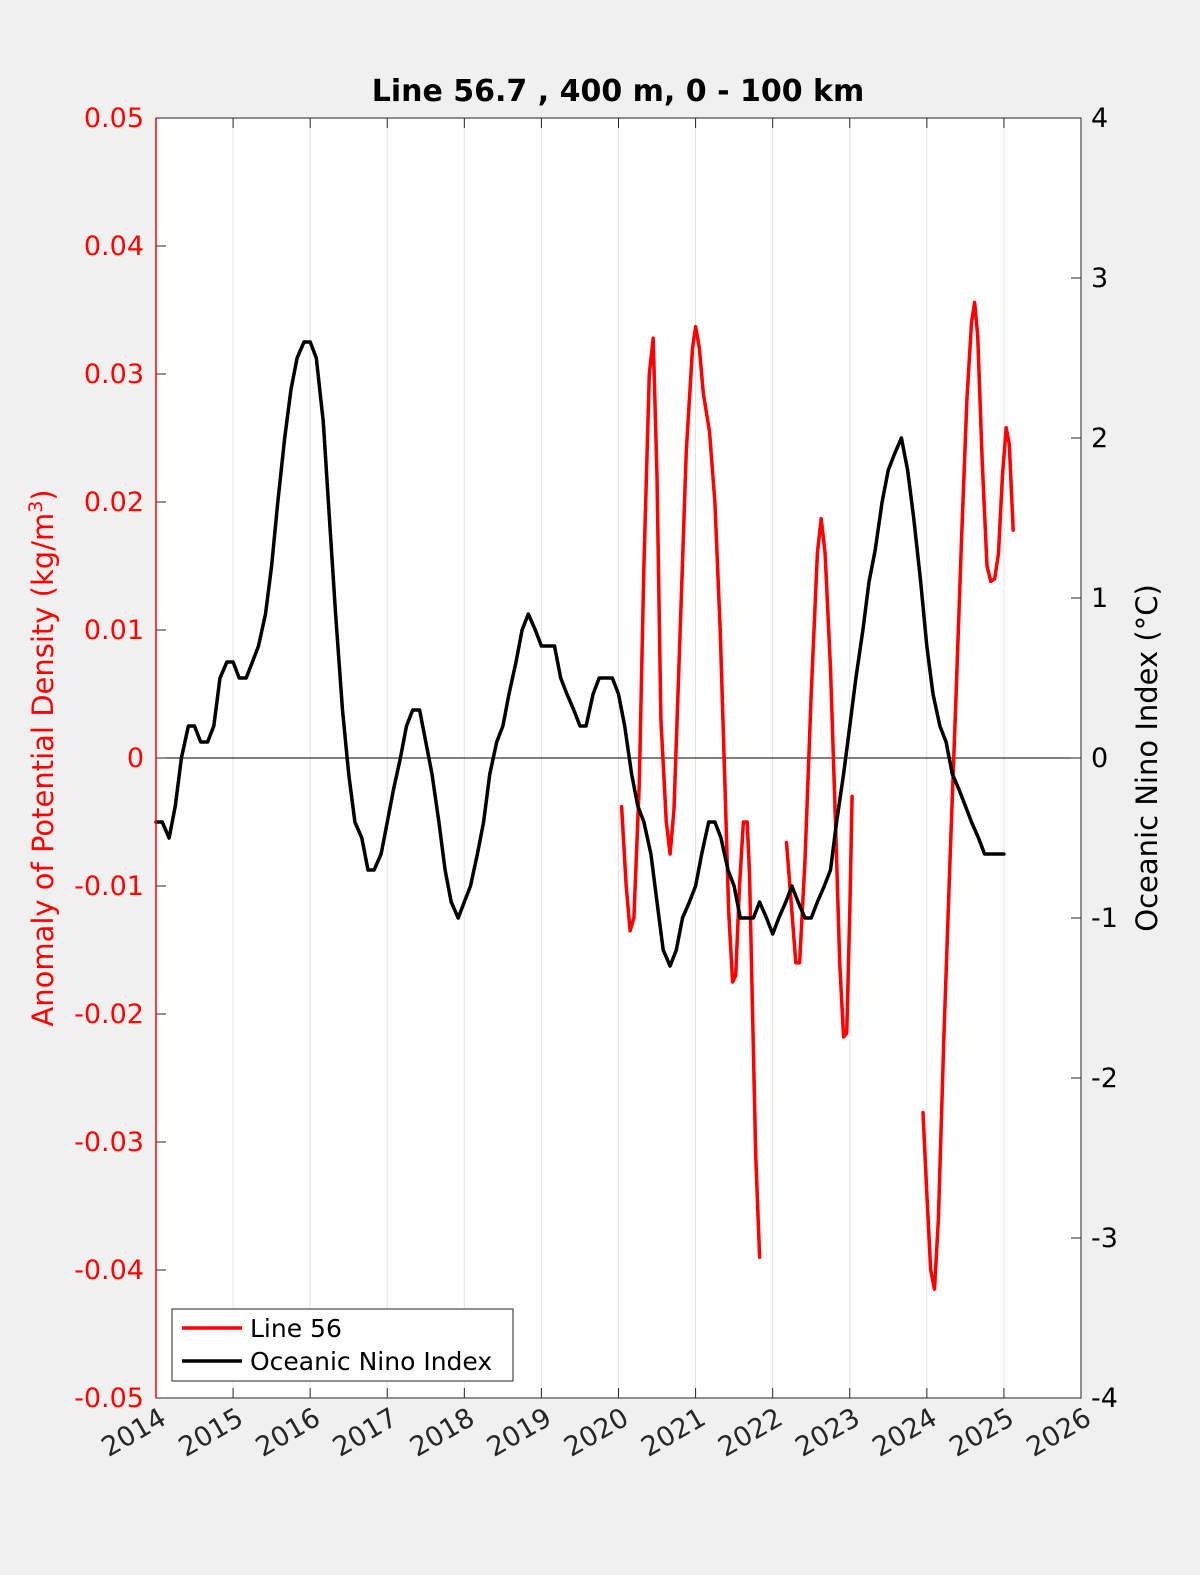  What do you see at coordinates (750, 1432) in the screenshot?
I see `x-tick-label: 2022` at bounding box center [750, 1432].